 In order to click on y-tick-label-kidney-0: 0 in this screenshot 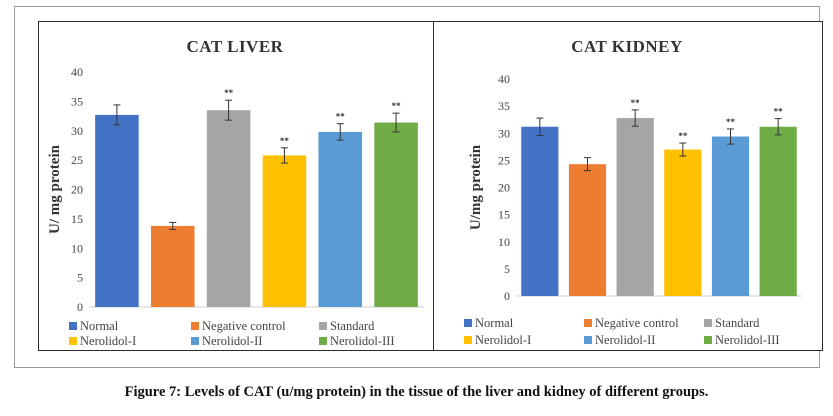, I will do `click(507, 296)`.